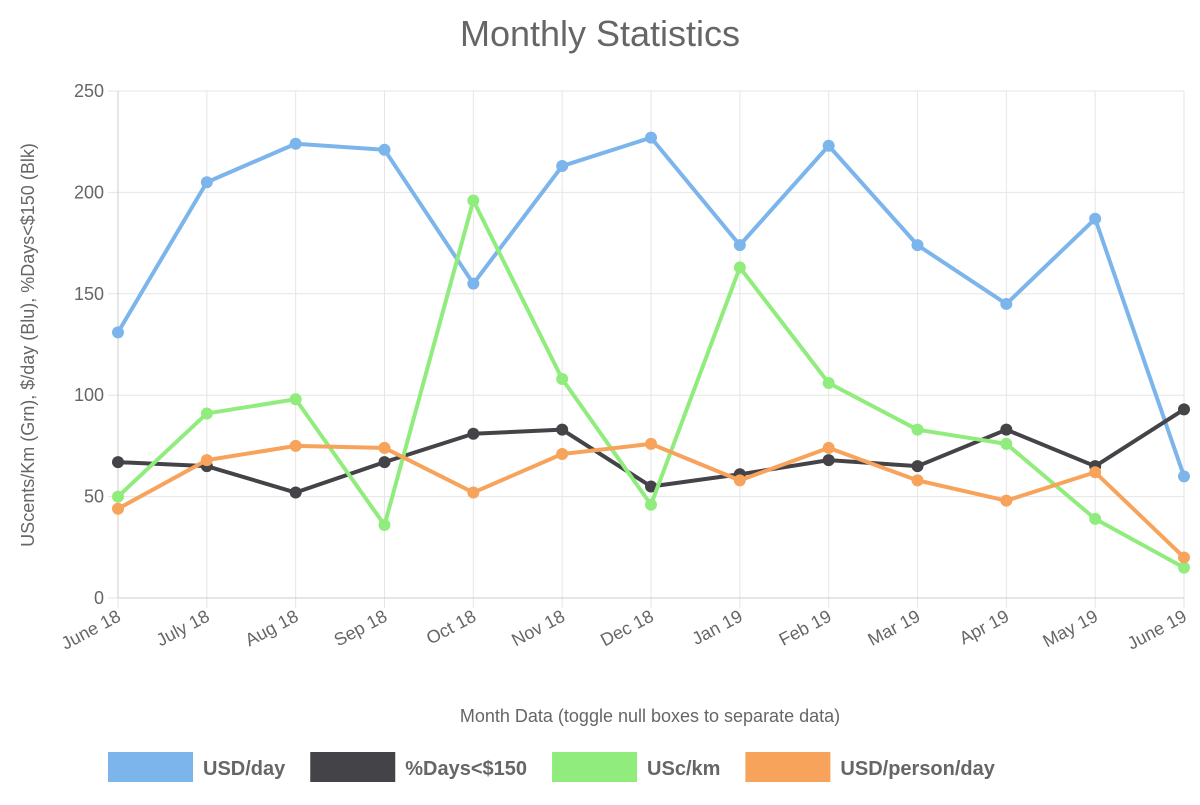 This screenshot has height=805, width=1200. Describe the element at coordinates (99, 598) in the screenshot. I see `y-tick-label: 0` at that location.